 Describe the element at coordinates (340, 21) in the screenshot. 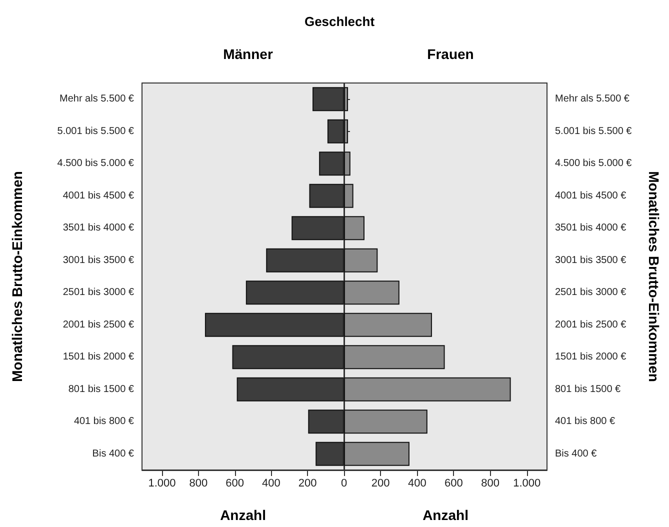

I see `chart-title: Geschlecht` at that location.